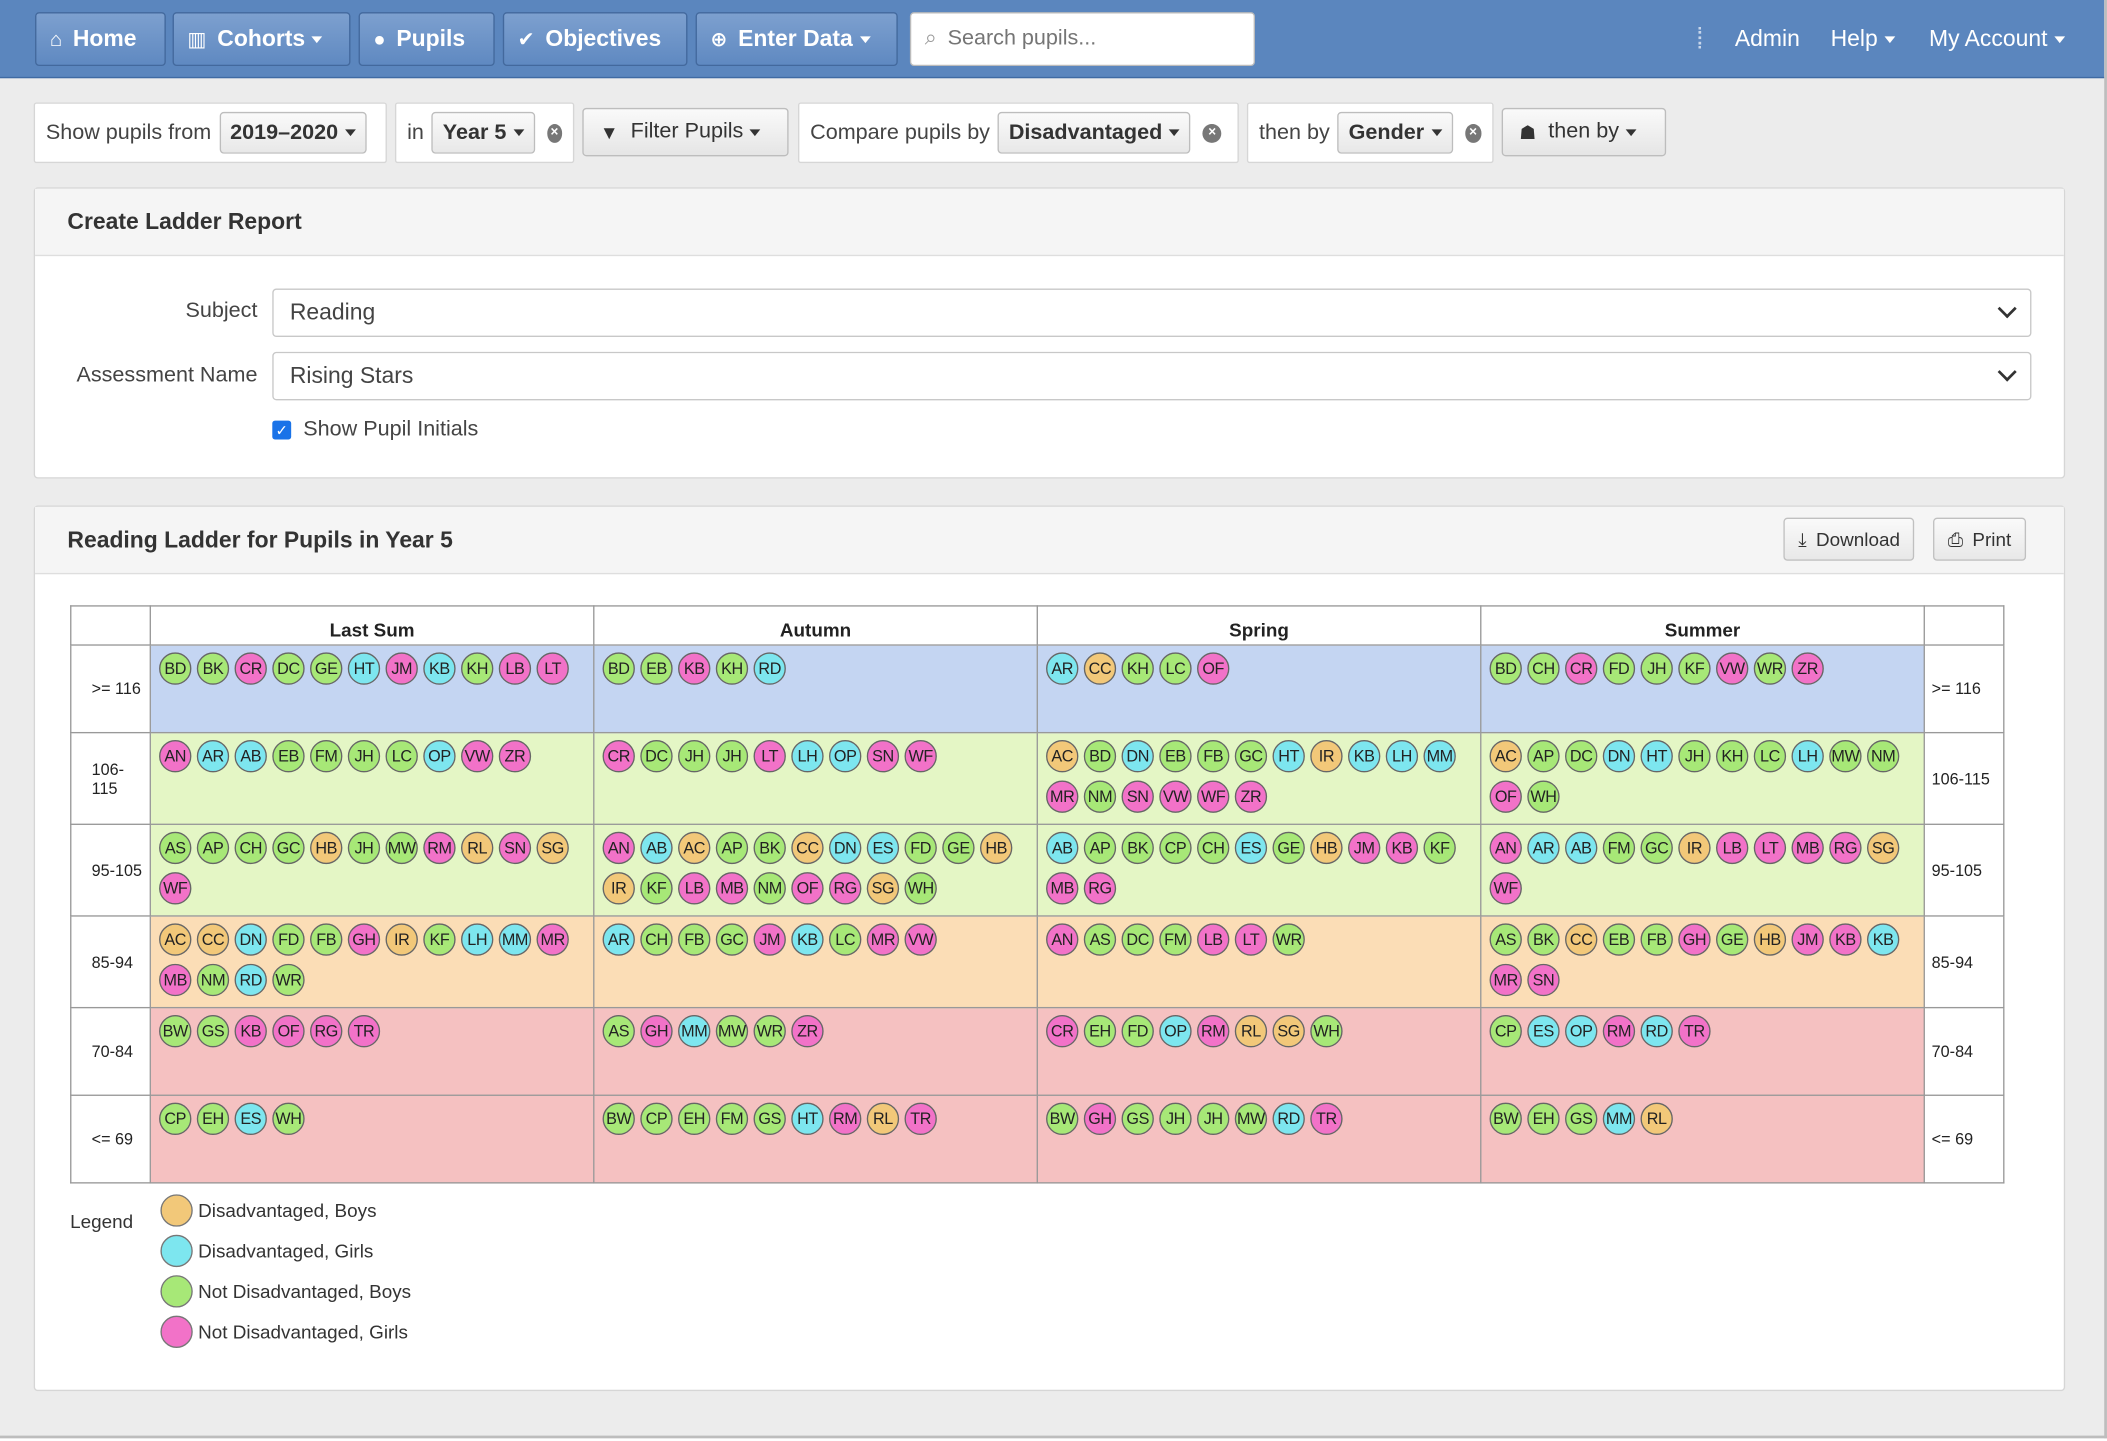  I want to click on pupil-bubble: ZR, so click(1807, 668).